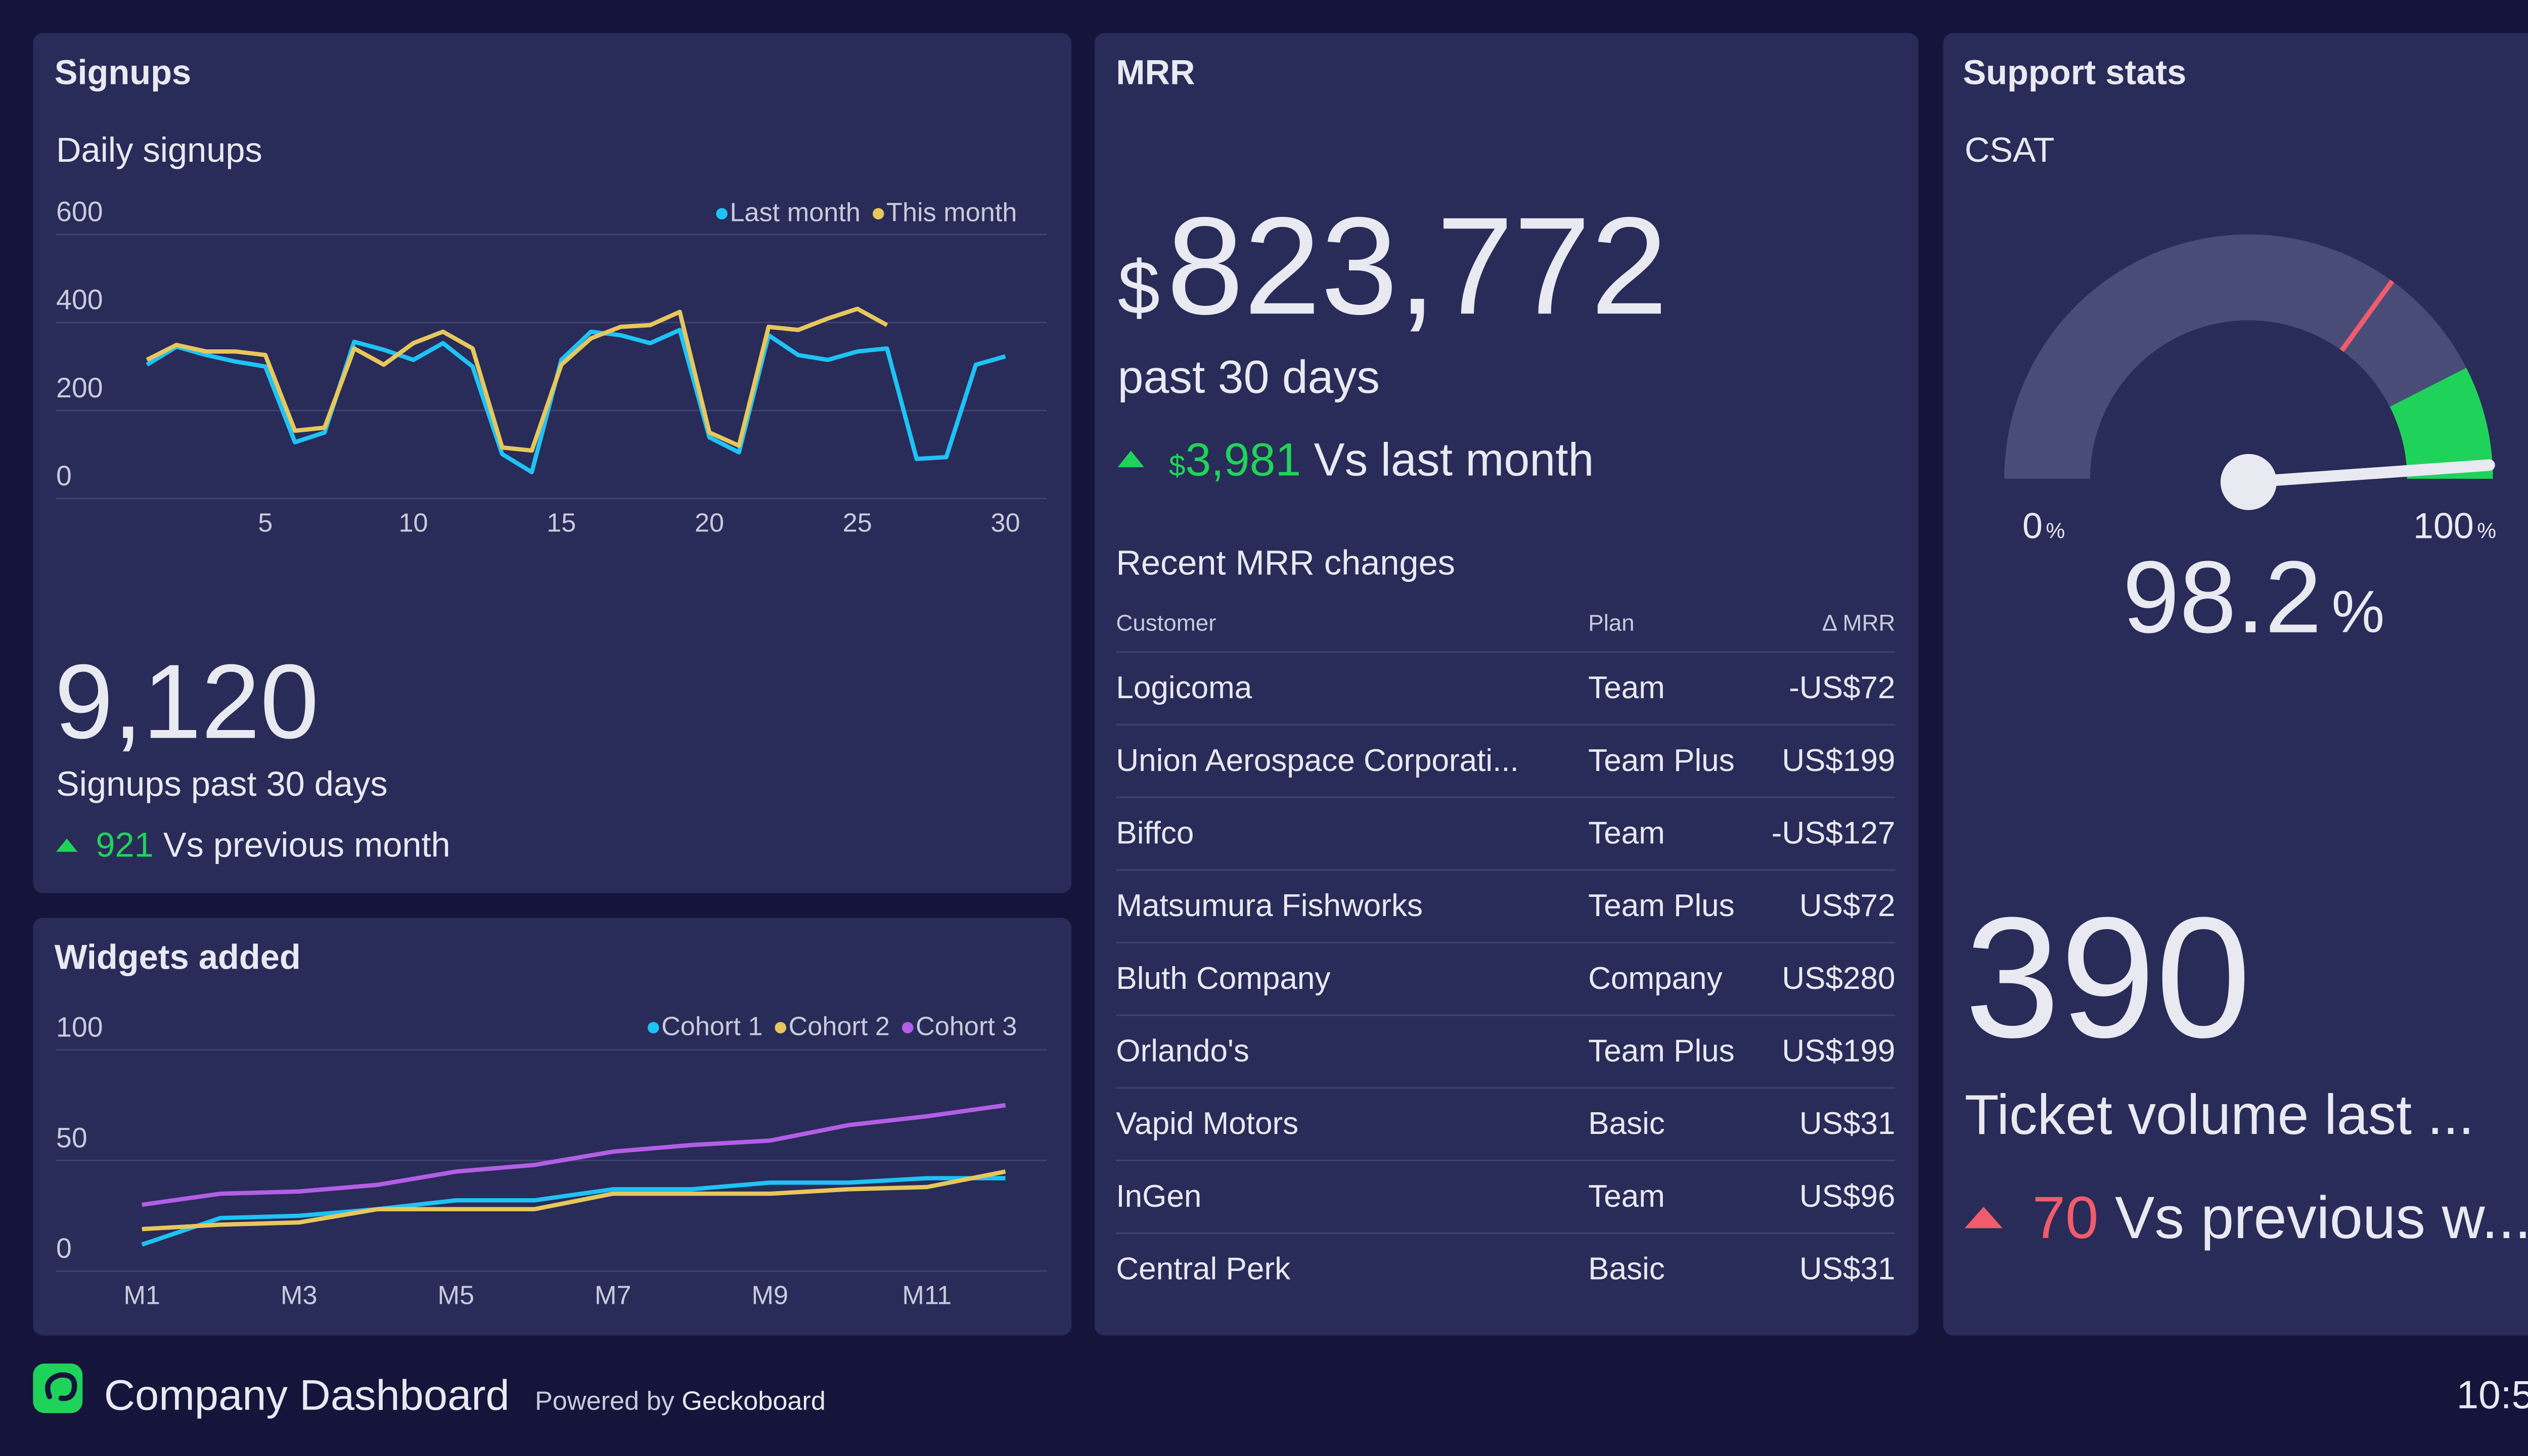  I want to click on table-title: Recent MRR changes, so click(1286, 562).